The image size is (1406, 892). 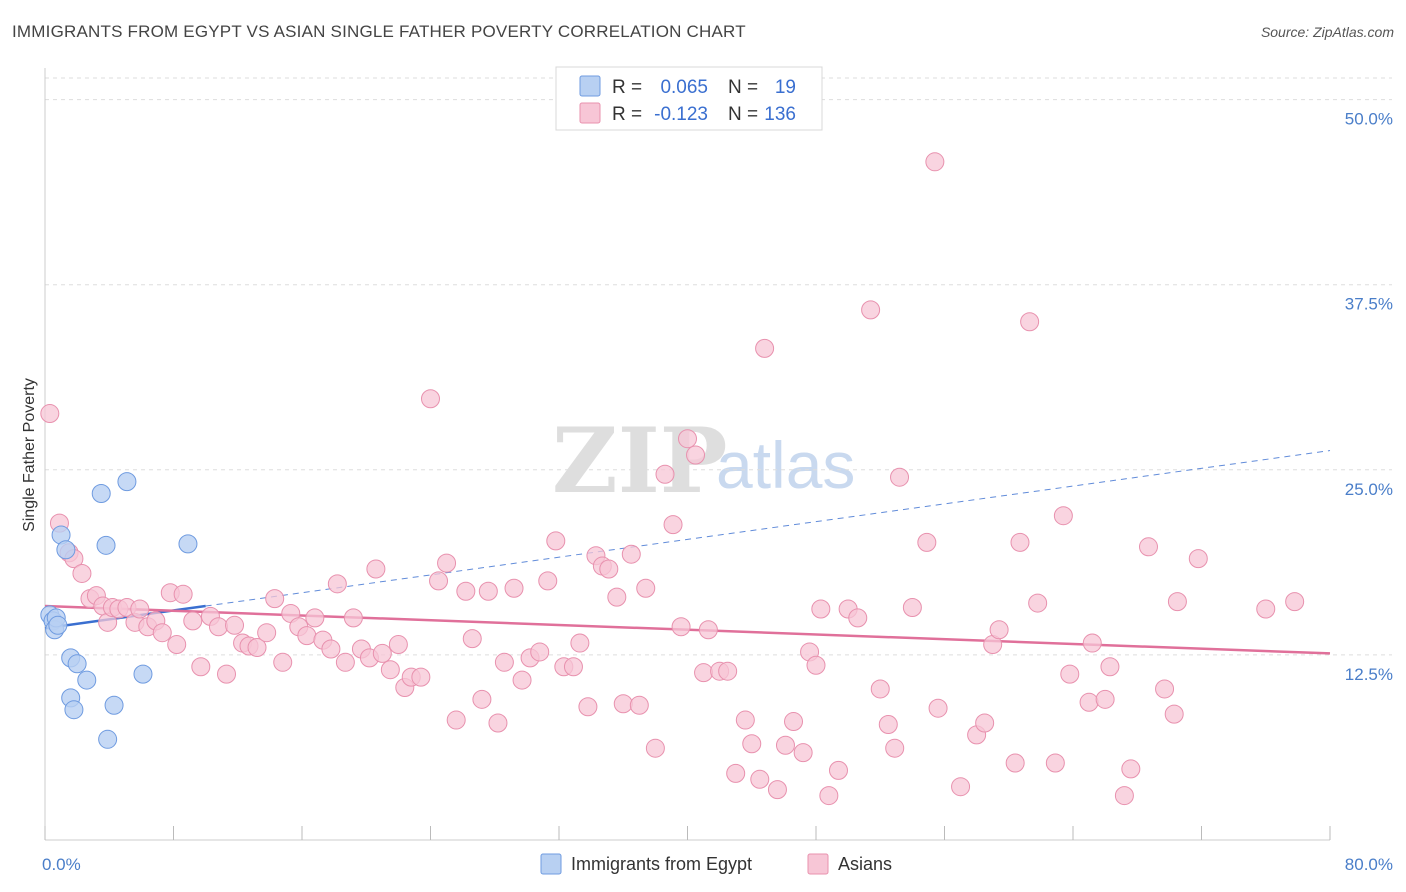 I want to click on legend-r-value-egypt: 0.065, so click(x=684, y=87).